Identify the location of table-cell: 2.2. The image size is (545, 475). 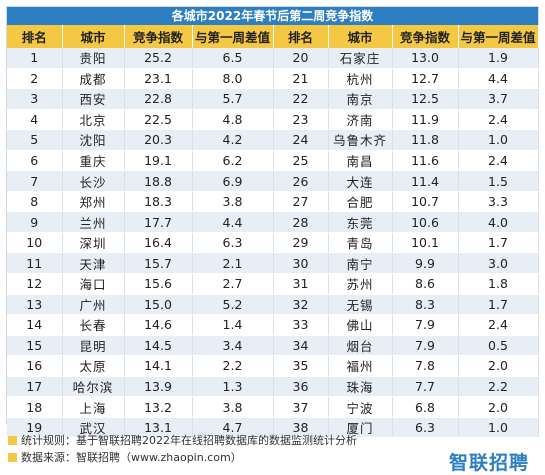
(233, 366).